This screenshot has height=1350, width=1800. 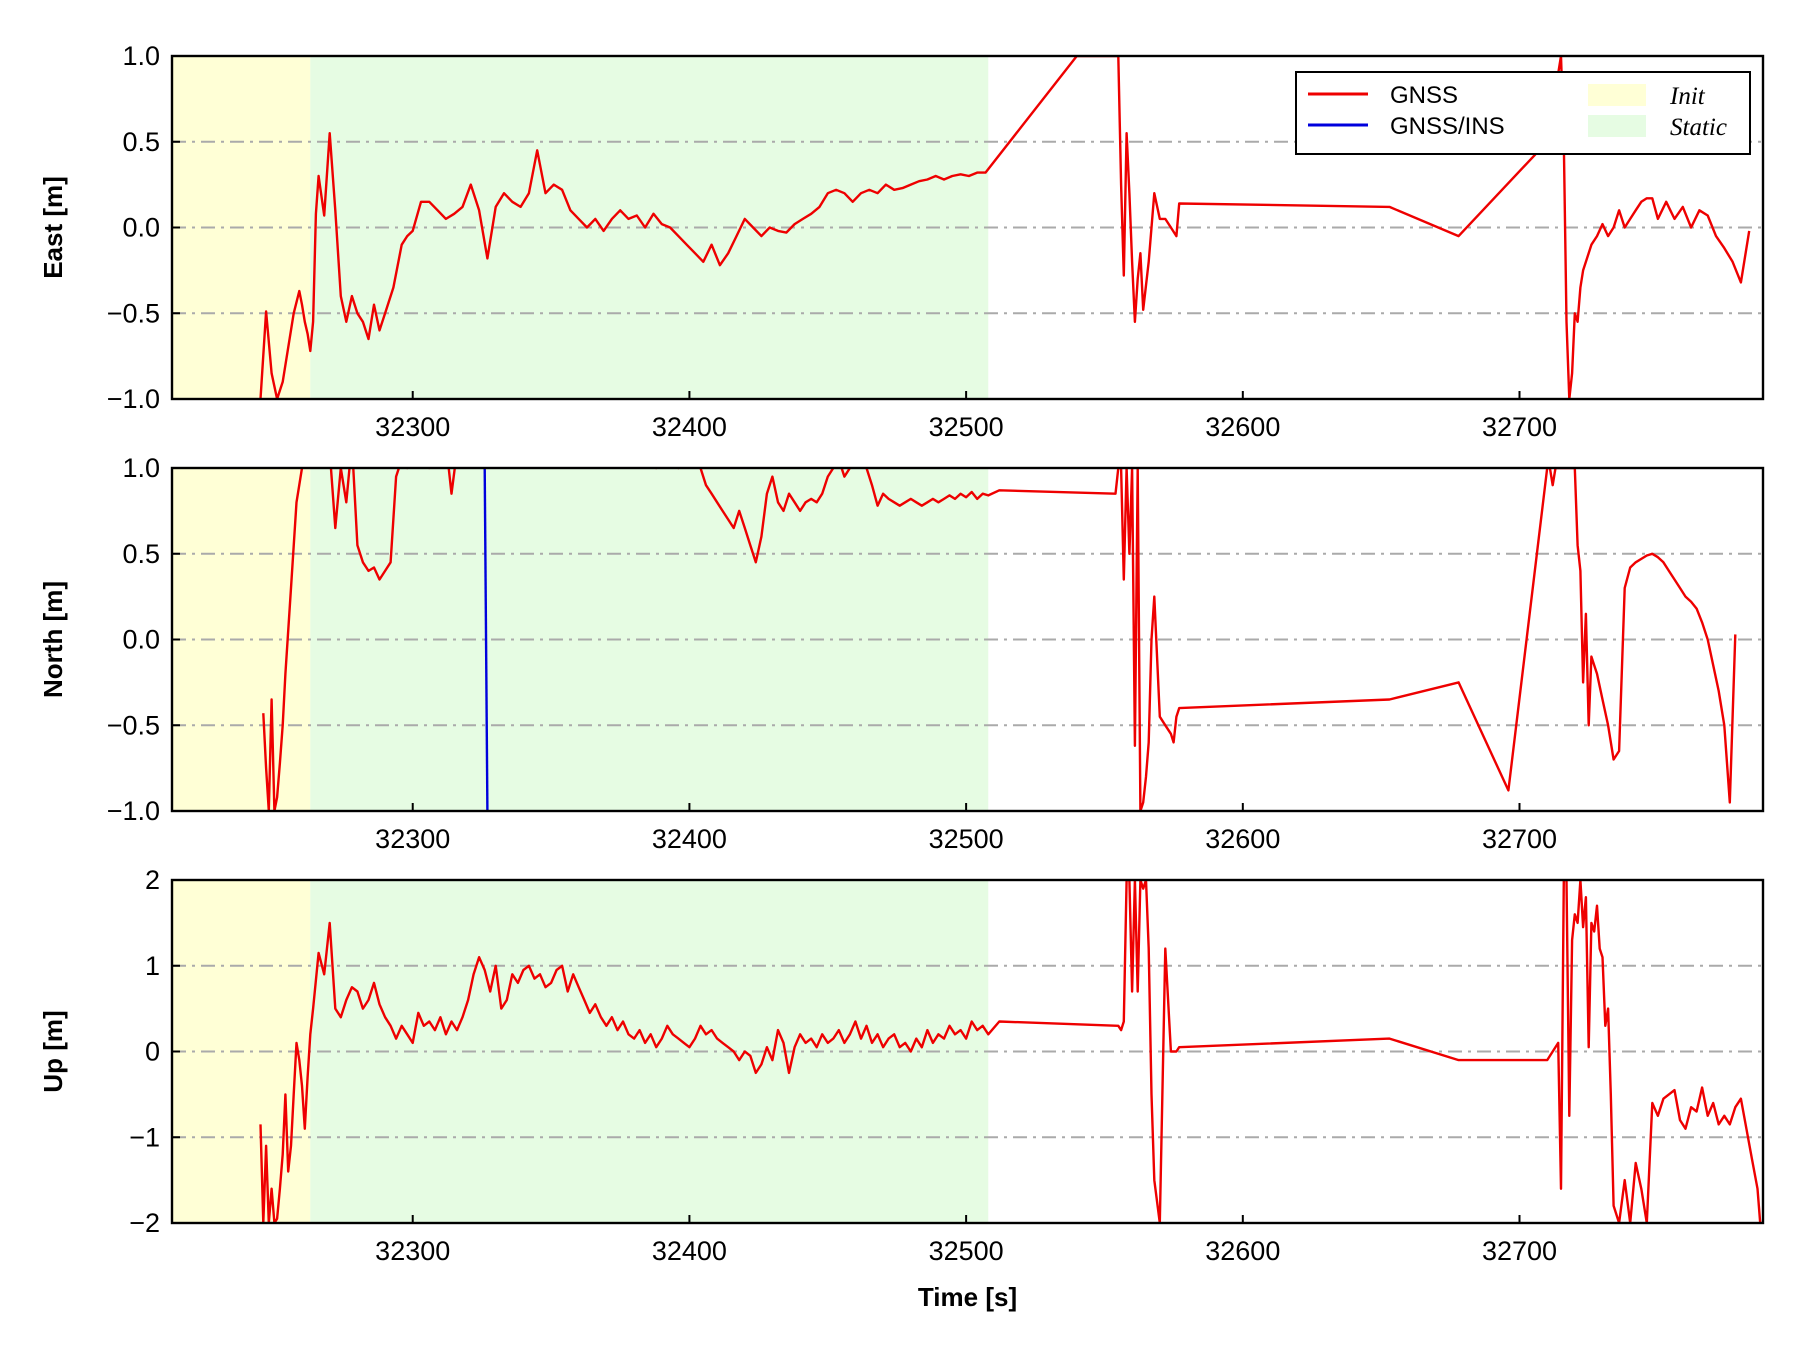 I want to click on y-tick-label: 1, so click(x=152, y=966).